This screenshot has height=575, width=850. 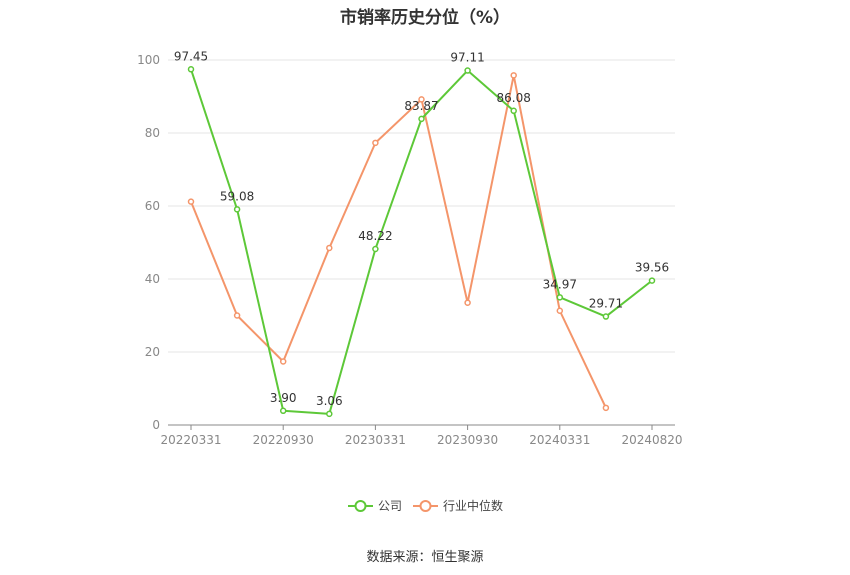 I want to click on data-label: 34.97, so click(x=560, y=284).